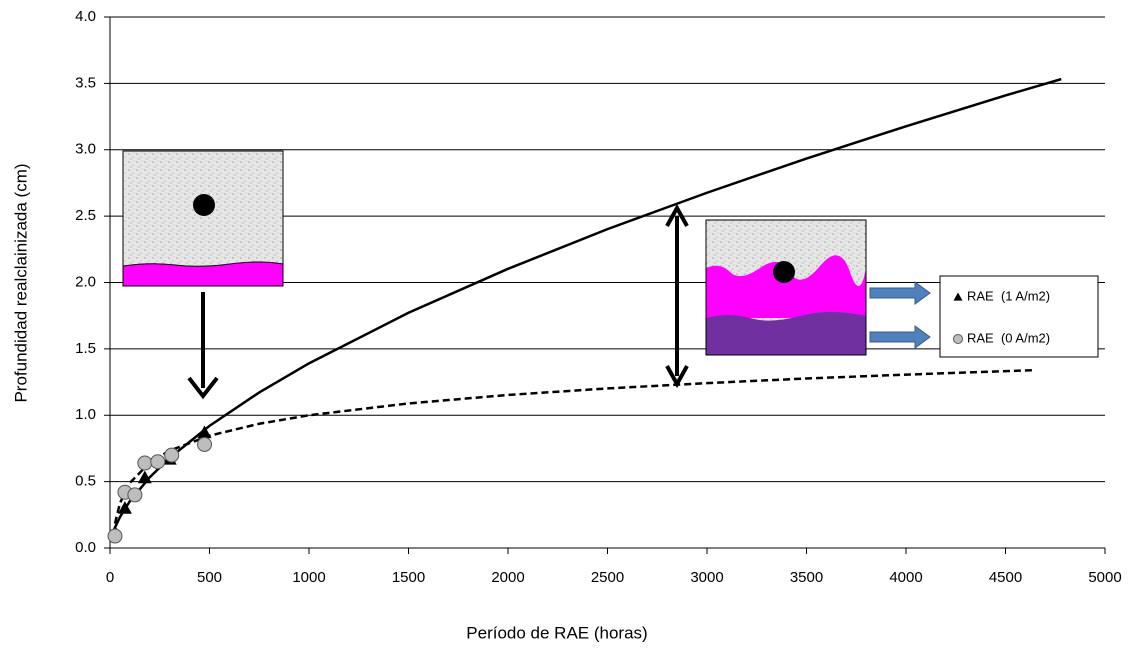 The image size is (1134, 649). Describe the element at coordinates (556, 632) in the screenshot. I see `x-axis-title: Período de RAE (horas)` at that location.